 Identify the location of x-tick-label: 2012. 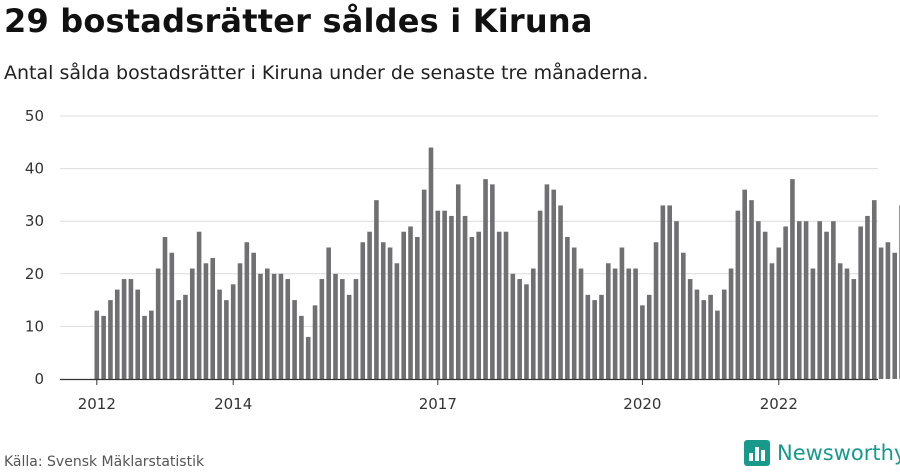
(97, 404).